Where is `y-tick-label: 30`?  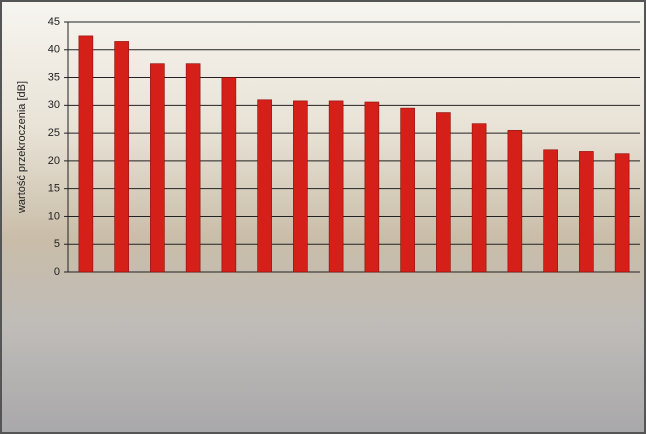
y-tick-label: 30 is located at coordinates (54, 105).